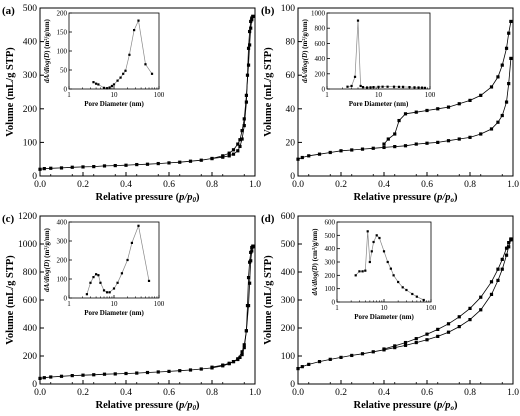 The width and height of the screenshot is (520, 416). I want to click on y-axis-label: Volume (mL/g STP), so click(268, 92).